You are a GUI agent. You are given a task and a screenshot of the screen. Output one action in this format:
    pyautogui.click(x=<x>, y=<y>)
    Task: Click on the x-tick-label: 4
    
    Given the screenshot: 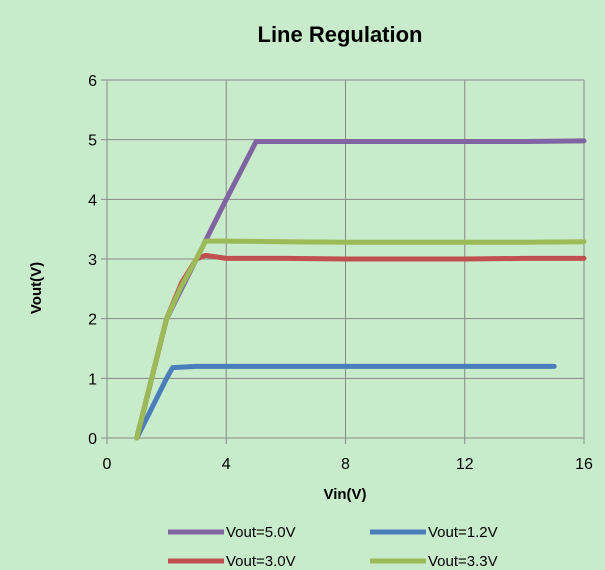 What is the action you would take?
    pyautogui.click(x=226, y=464)
    